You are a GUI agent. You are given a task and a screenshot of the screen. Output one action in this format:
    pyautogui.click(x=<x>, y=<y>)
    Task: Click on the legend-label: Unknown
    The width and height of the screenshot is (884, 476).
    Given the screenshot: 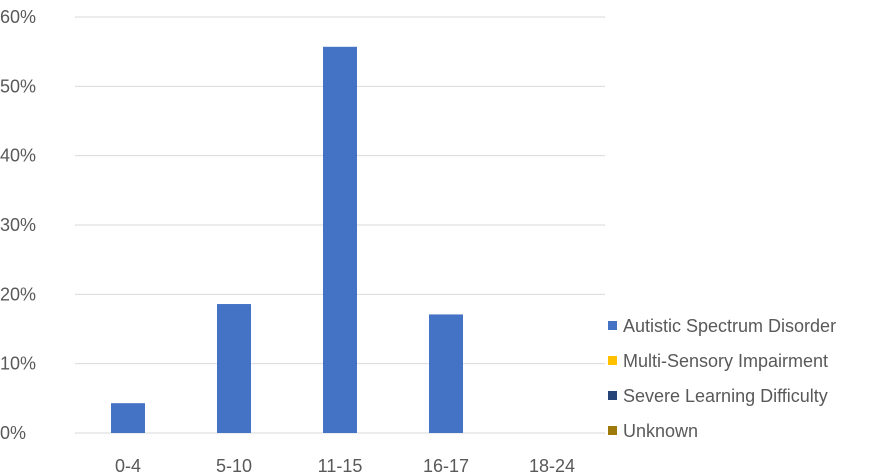 What is the action you would take?
    pyautogui.click(x=660, y=431)
    